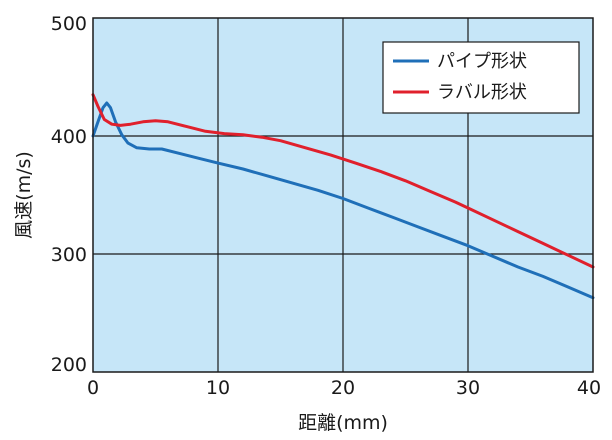  I want to click on y-tick-label: 400, so click(69, 137).